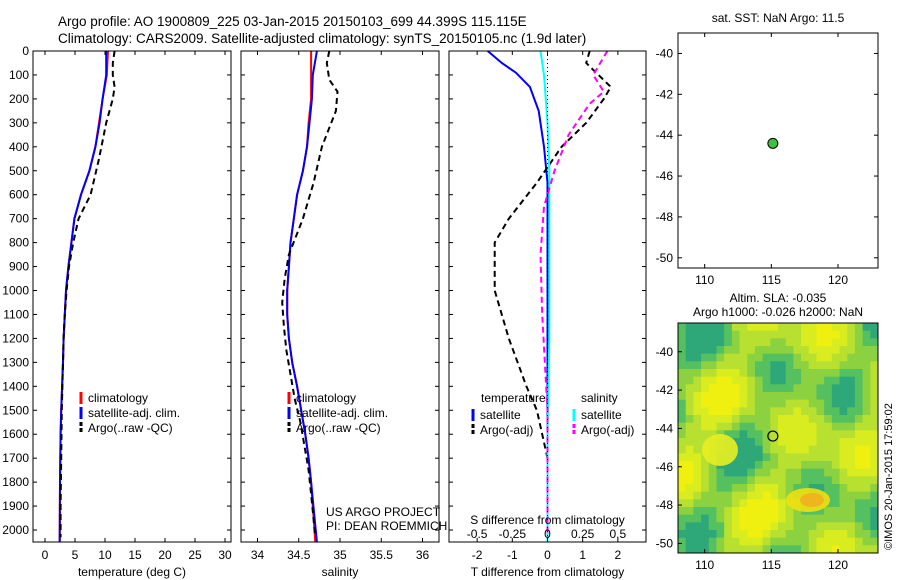  What do you see at coordinates (582, 555) in the screenshot?
I see `difference-profile-xtick-label: 1` at bounding box center [582, 555].